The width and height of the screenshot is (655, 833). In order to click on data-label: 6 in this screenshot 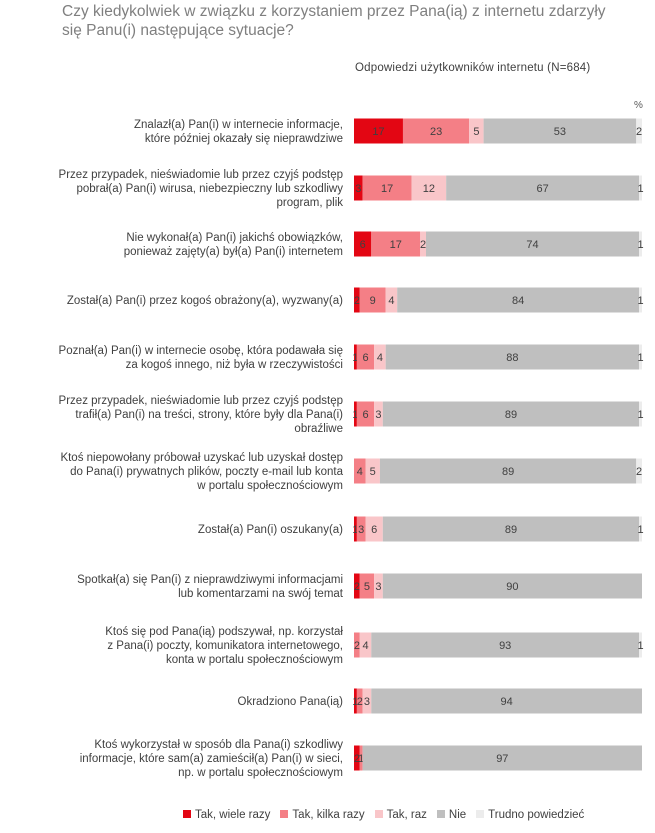, I will do `click(365, 358)`.